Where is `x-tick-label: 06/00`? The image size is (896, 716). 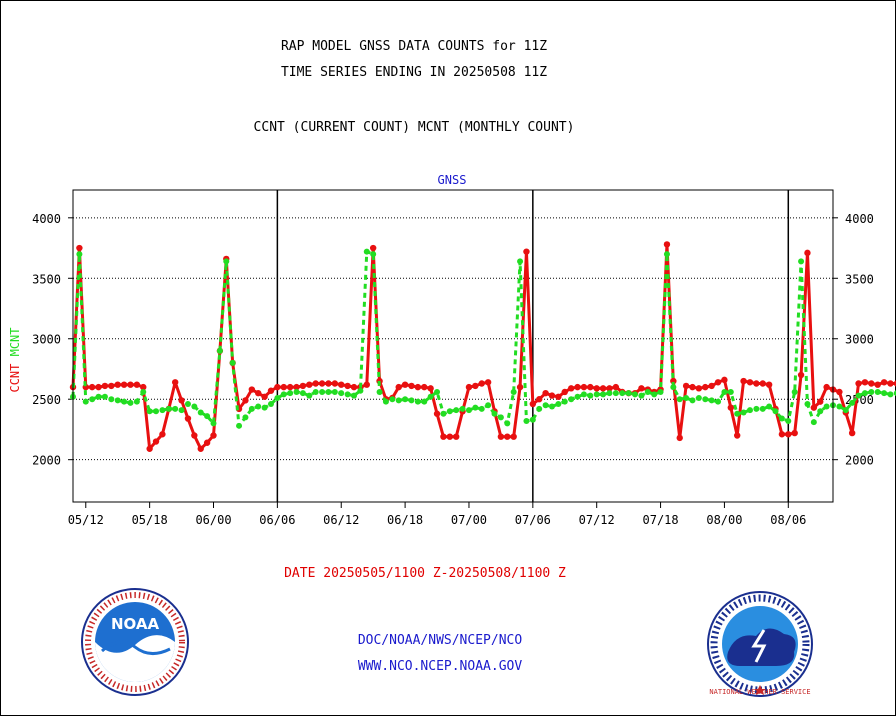 x-tick-label: 06/00 is located at coordinates (213, 520).